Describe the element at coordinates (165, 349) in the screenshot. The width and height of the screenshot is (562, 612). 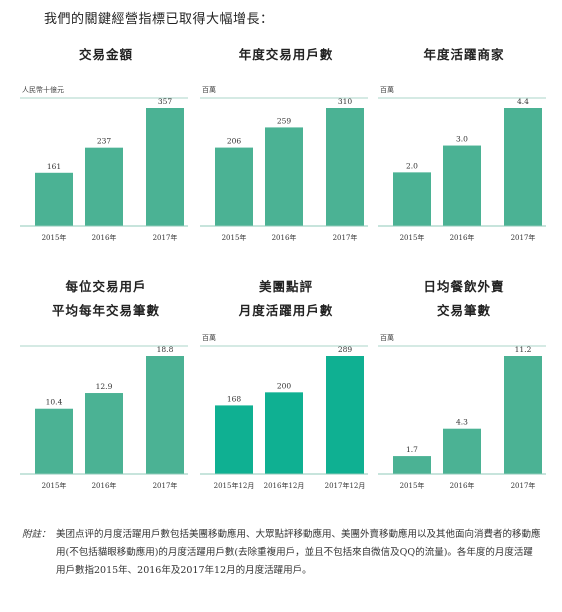
I see `data-label: 18.8` at that location.